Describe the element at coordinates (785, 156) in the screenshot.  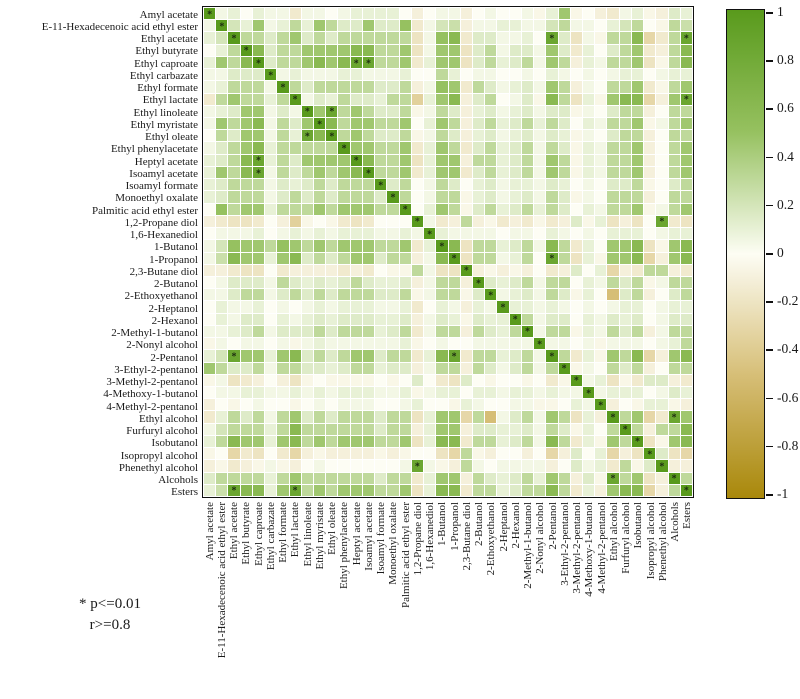
I see `colorbar-tick-label: 0.4` at that location.